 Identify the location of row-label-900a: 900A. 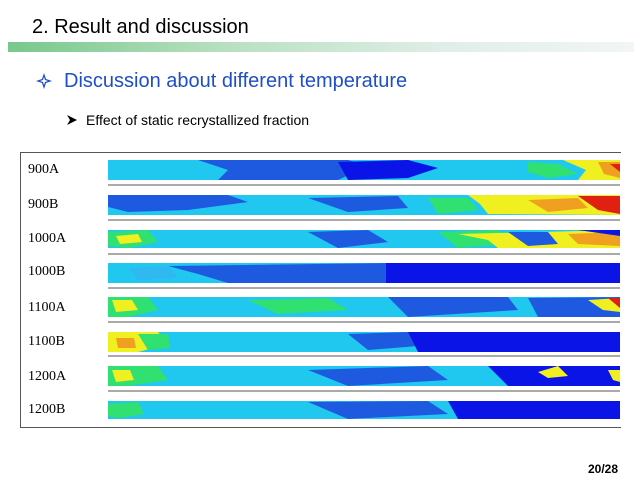
(44, 169).